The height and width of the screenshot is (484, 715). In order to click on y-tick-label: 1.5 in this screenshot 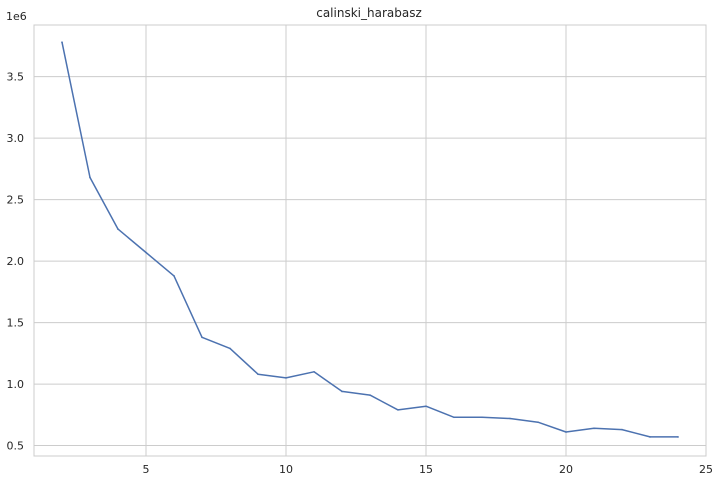, I will do `click(16, 323)`.